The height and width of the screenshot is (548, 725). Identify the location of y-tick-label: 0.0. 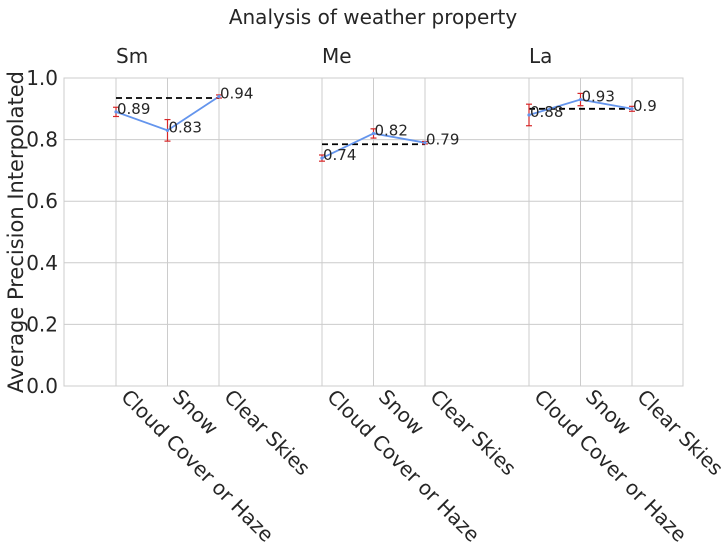
(42, 386).